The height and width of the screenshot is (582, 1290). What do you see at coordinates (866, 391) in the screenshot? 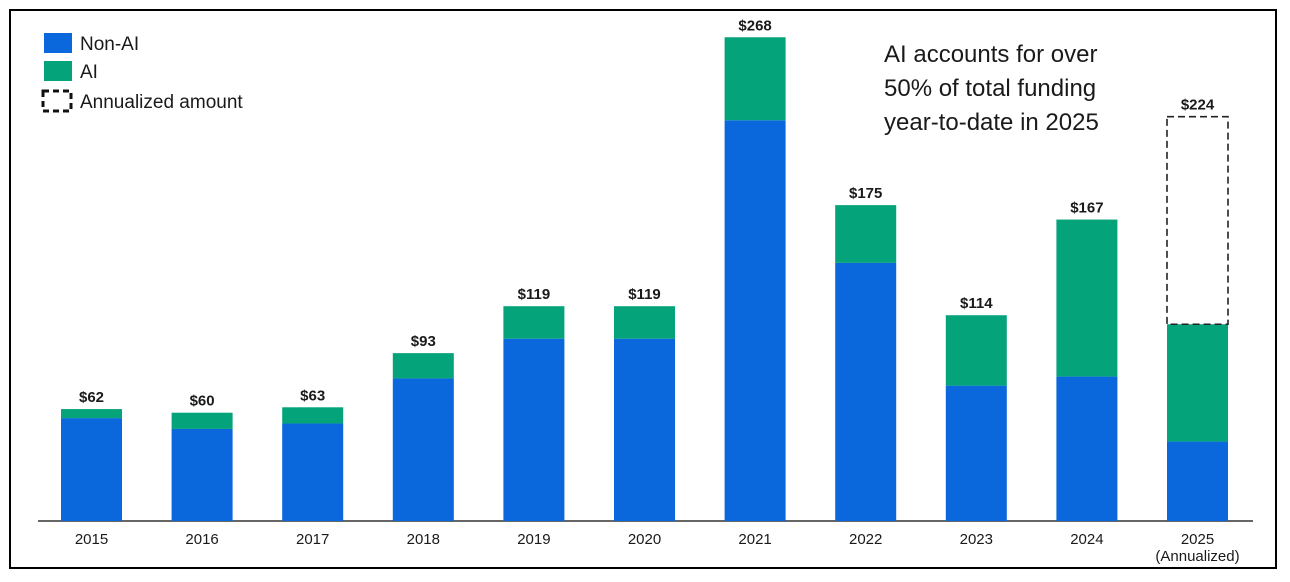
I see `bar-non-ai-2022` at bounding box center [866, 391].